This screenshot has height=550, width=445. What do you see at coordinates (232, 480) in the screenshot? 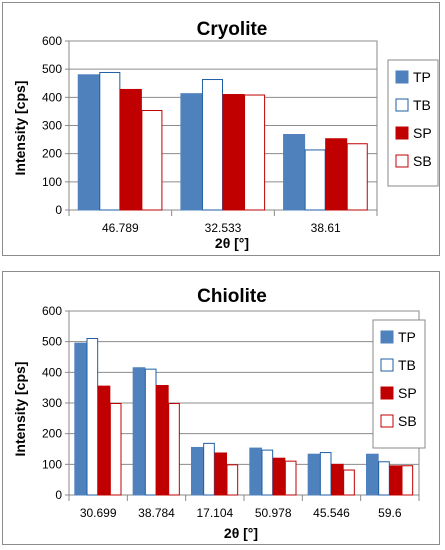
I see `bar-sb-17.104` at bounding box center [232, 480].